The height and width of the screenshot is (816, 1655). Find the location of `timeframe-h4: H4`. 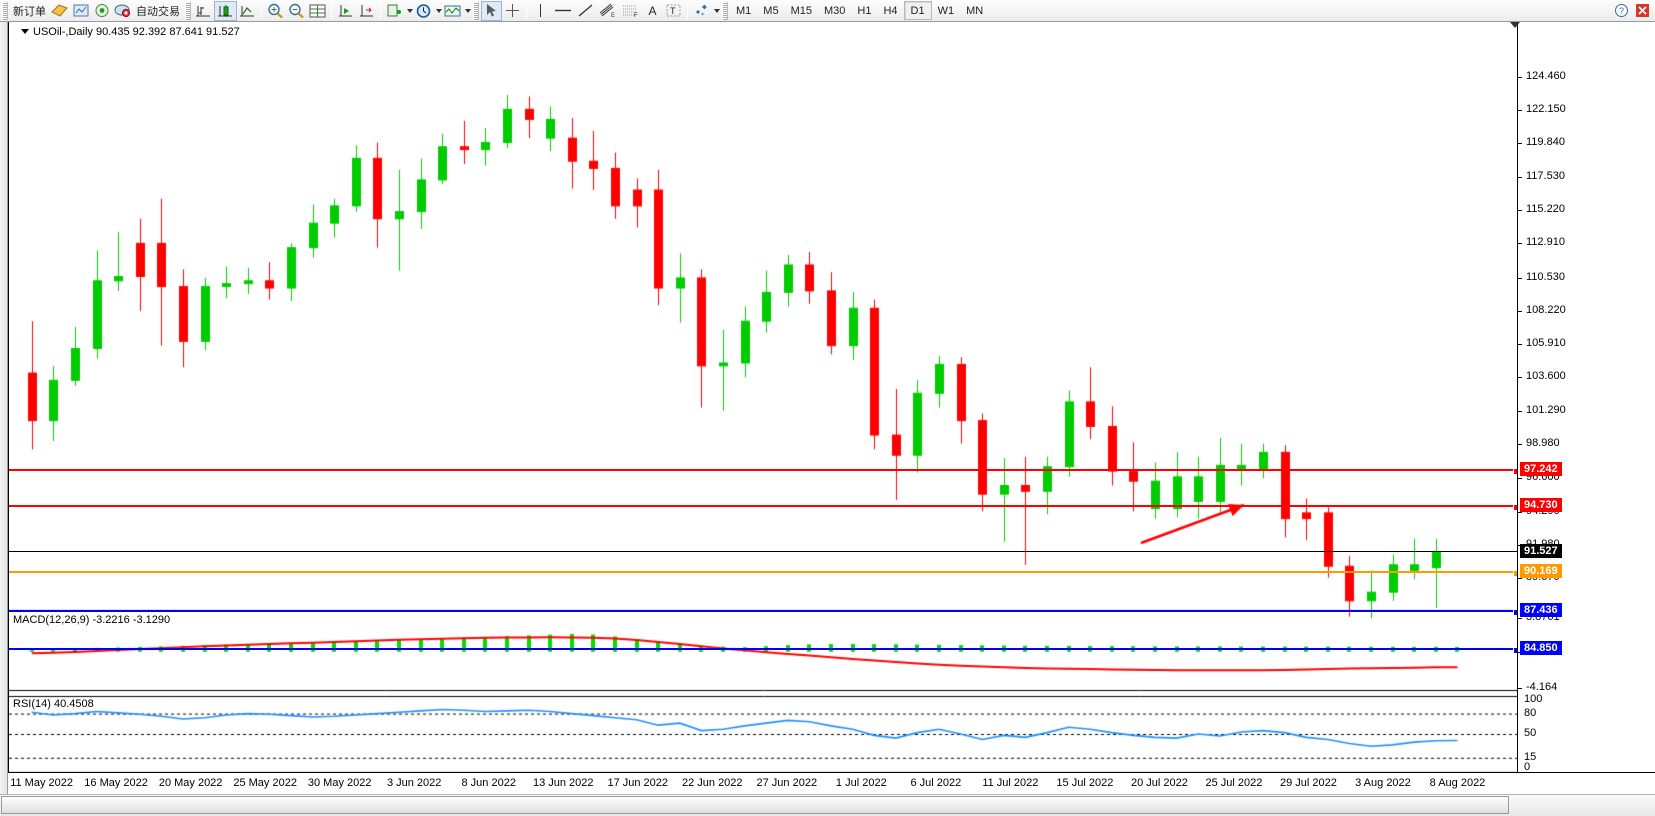

timeframe-h4: H4 is located at coordinates (890, 10).